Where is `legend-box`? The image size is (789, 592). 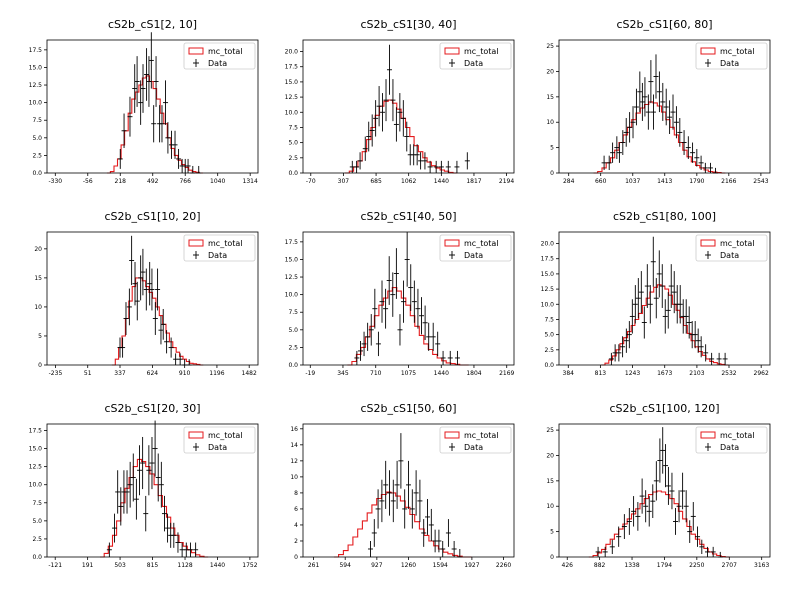 legend-box is located at coordinates (475, 440).